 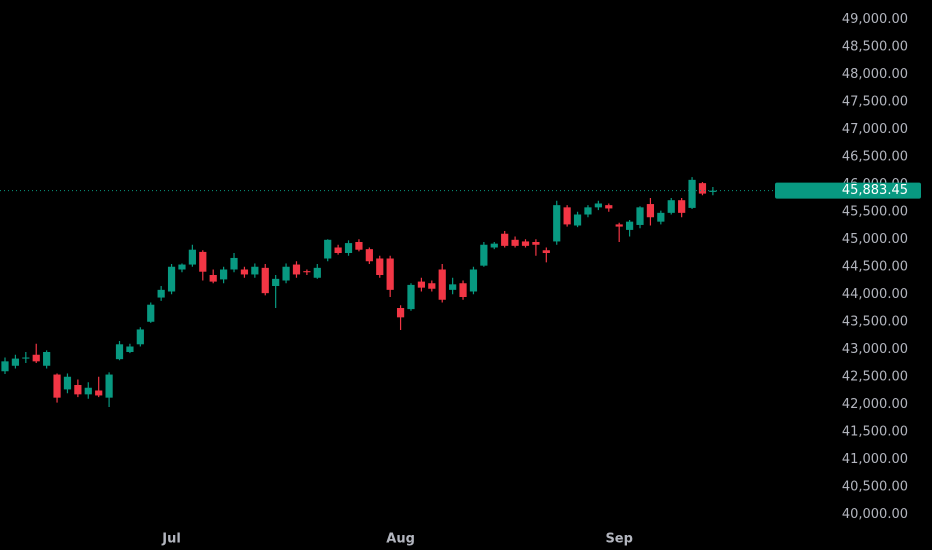 What do you see at coordinates (875, 156) in the screenshot?
I see `y-tick-label: 46,500.00` at bounding box center [875, 156].